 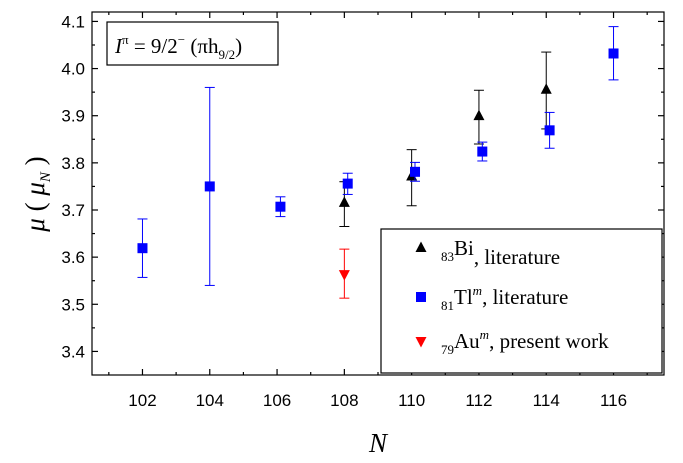 What do you see at coordinates (378, 443) in the screenshot?
I see `x-axis-label: N` at bounding box center [378, 443].